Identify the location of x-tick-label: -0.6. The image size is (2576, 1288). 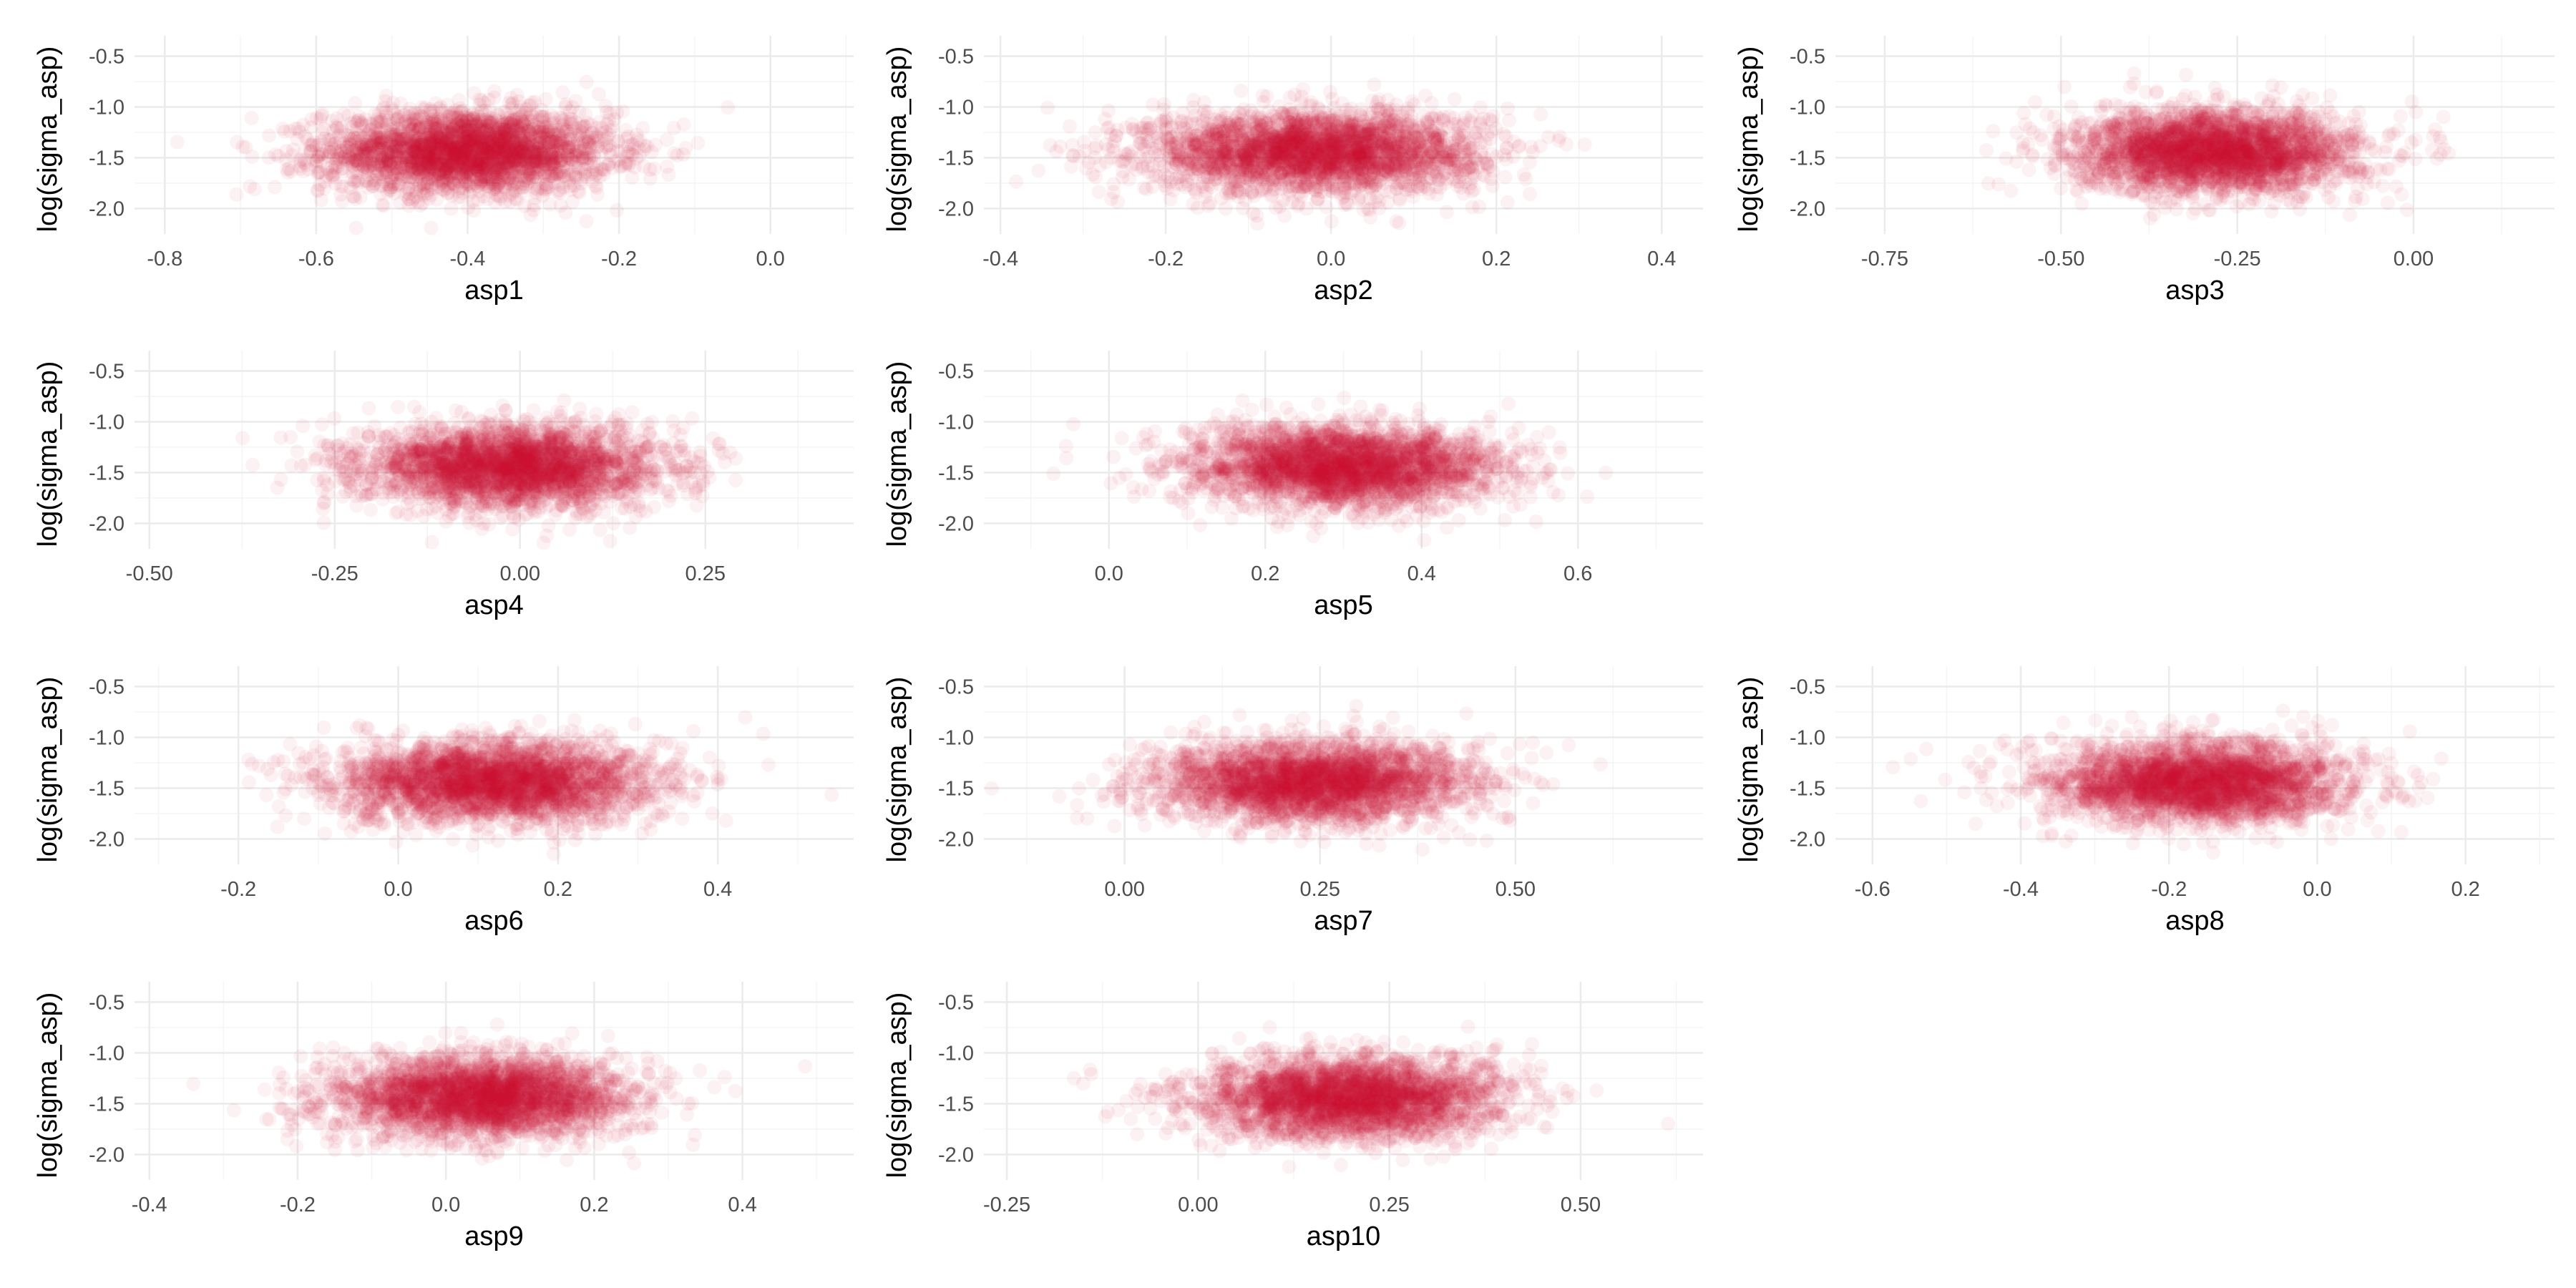
(316, 259).